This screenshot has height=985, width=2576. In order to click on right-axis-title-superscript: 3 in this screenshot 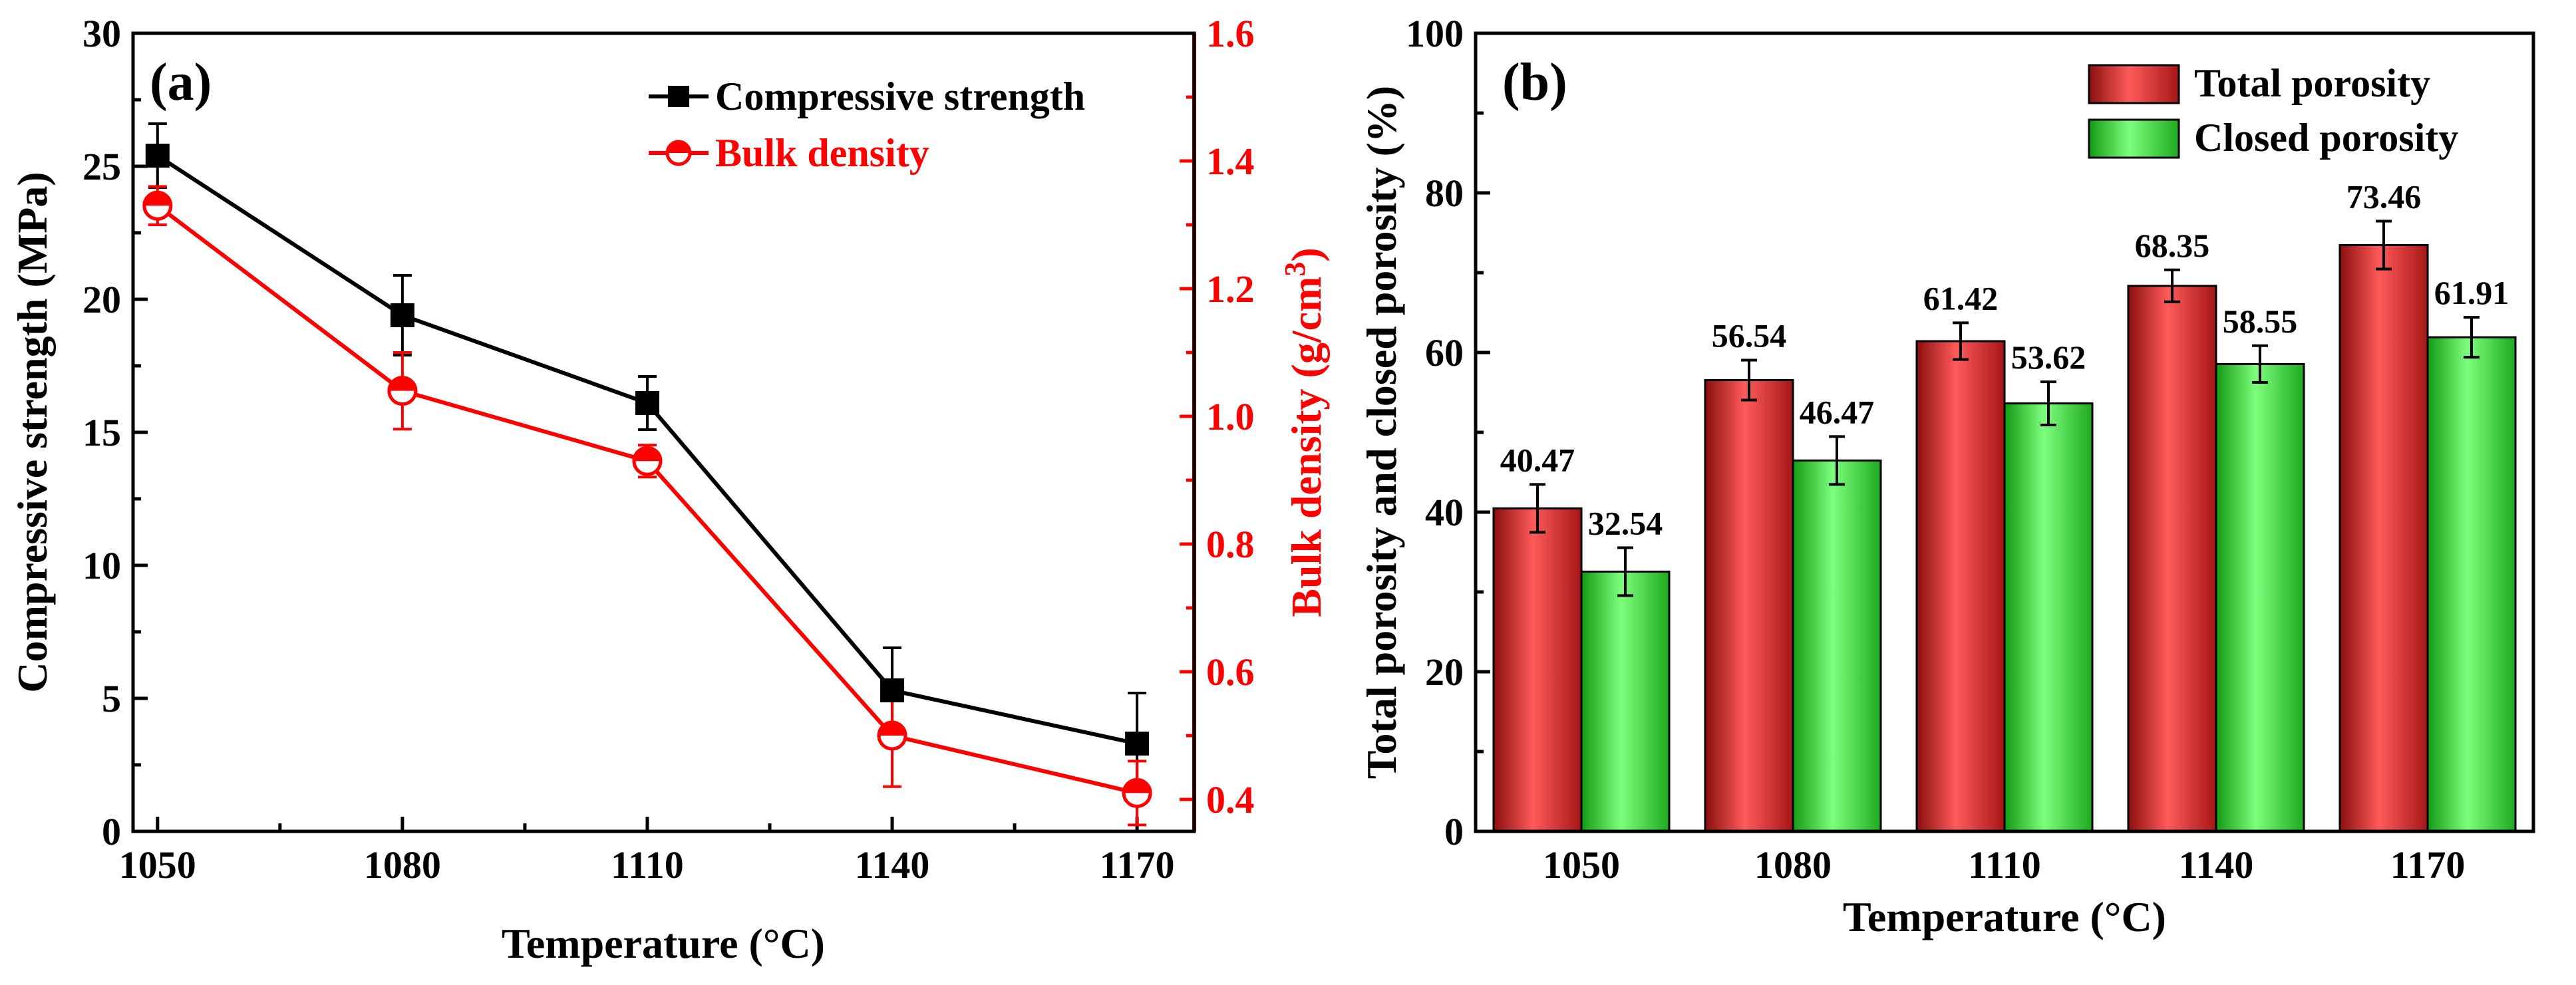, I will do `click(1295, 269)`.